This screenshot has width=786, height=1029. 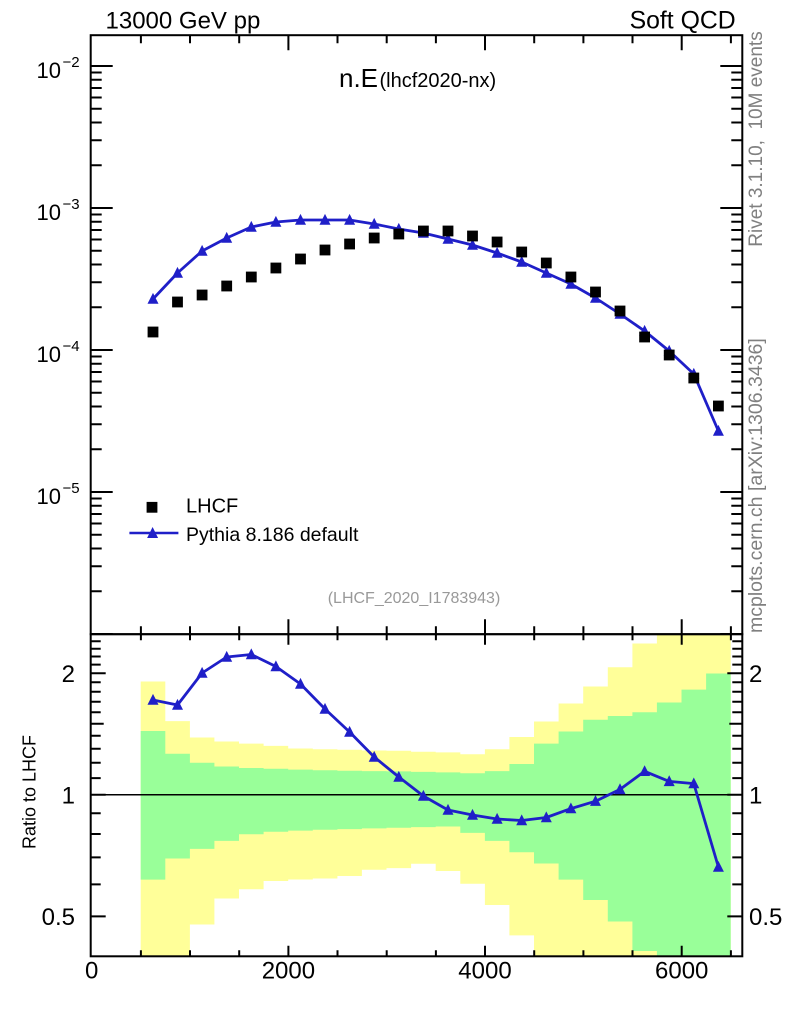 What do you see at coordinates (484, 971) in the screenshot?
I see `svg-text: 4000` at bounding box center [484, 971].